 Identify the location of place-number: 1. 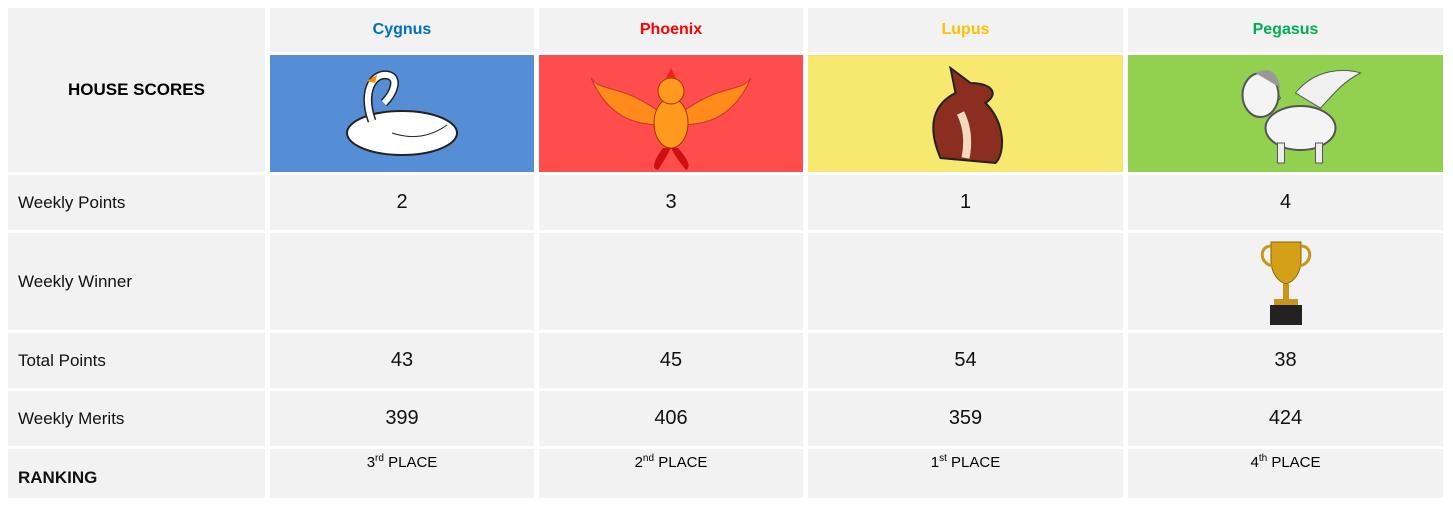
(935, 462).